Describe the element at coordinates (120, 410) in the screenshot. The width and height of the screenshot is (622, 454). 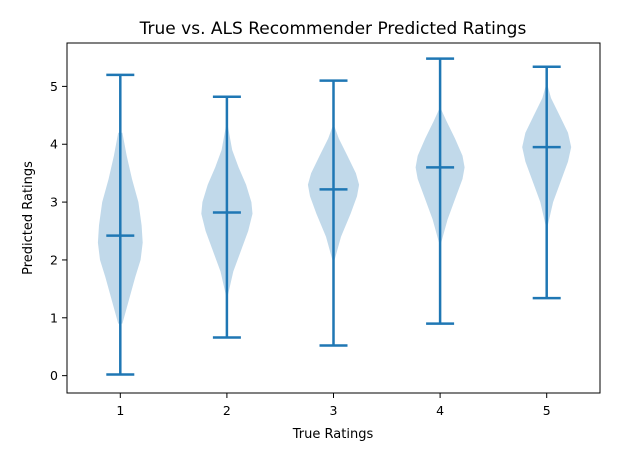
I see `x-tick-label: 1` at that location.